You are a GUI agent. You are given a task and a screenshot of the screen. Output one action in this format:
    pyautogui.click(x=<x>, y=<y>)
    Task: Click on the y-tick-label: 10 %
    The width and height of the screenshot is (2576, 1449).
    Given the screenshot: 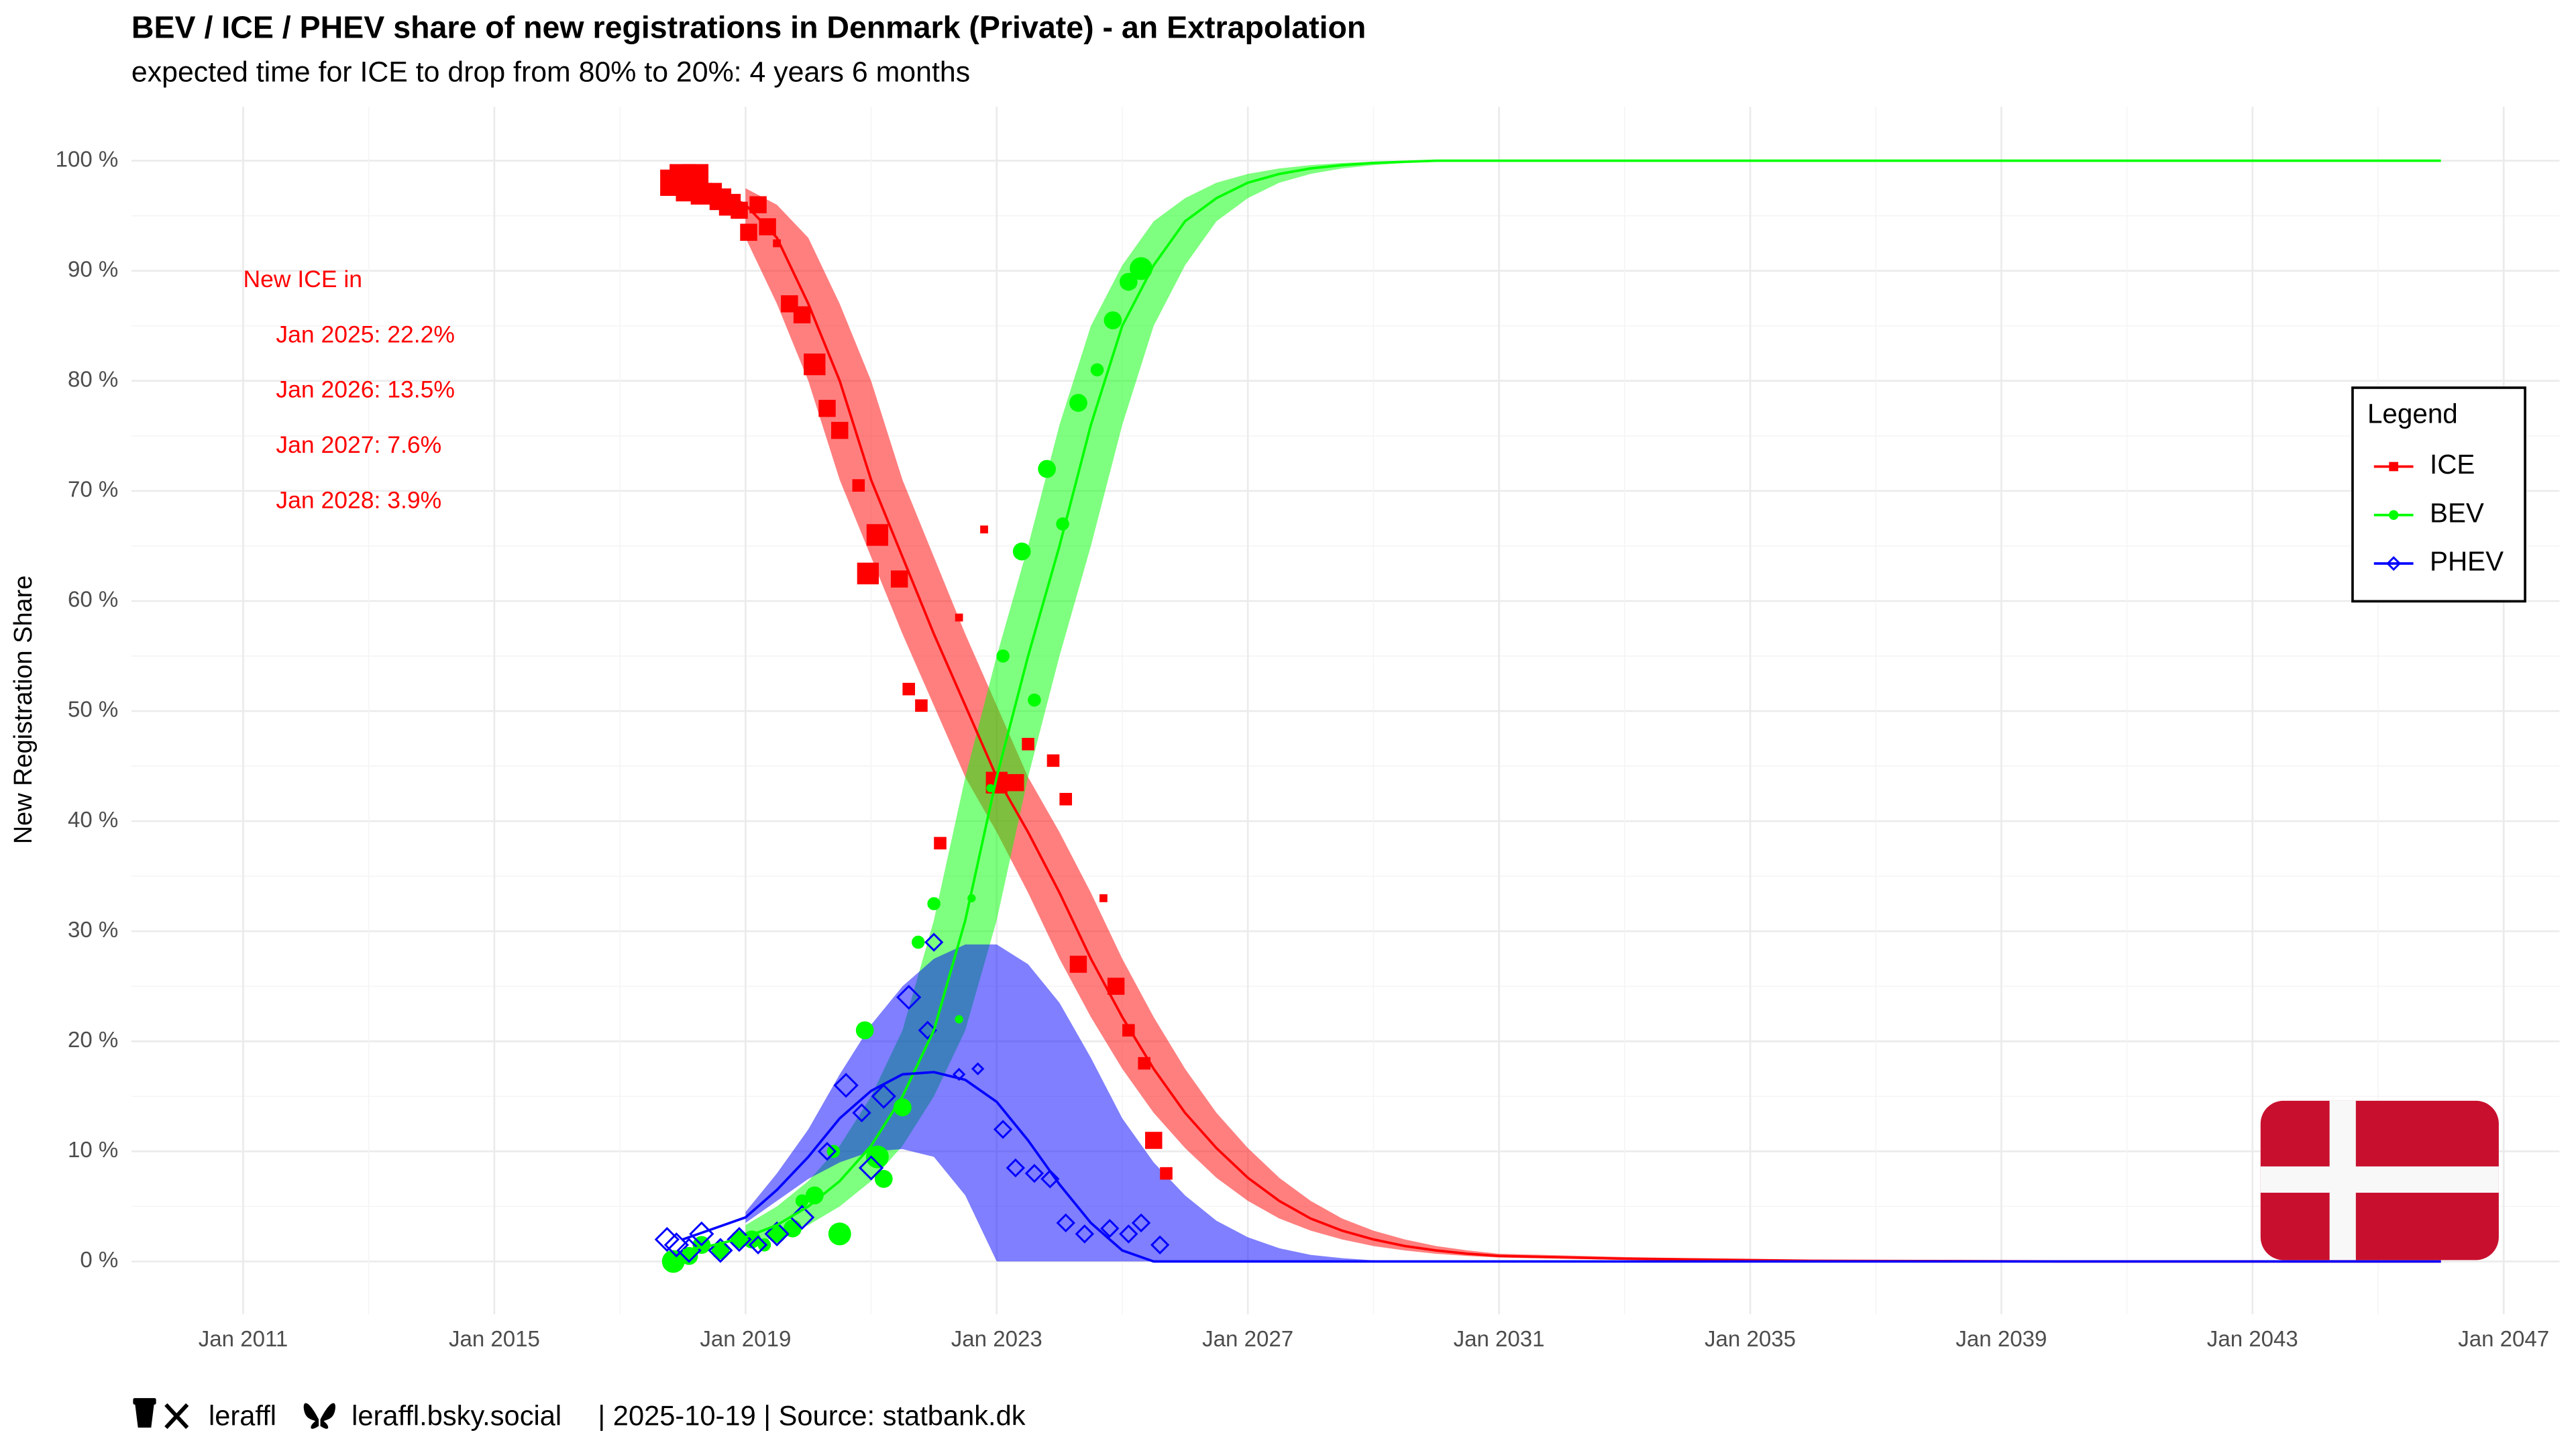 What is the action you would take?
    pyautogui.click(x=93, y=1150)
    